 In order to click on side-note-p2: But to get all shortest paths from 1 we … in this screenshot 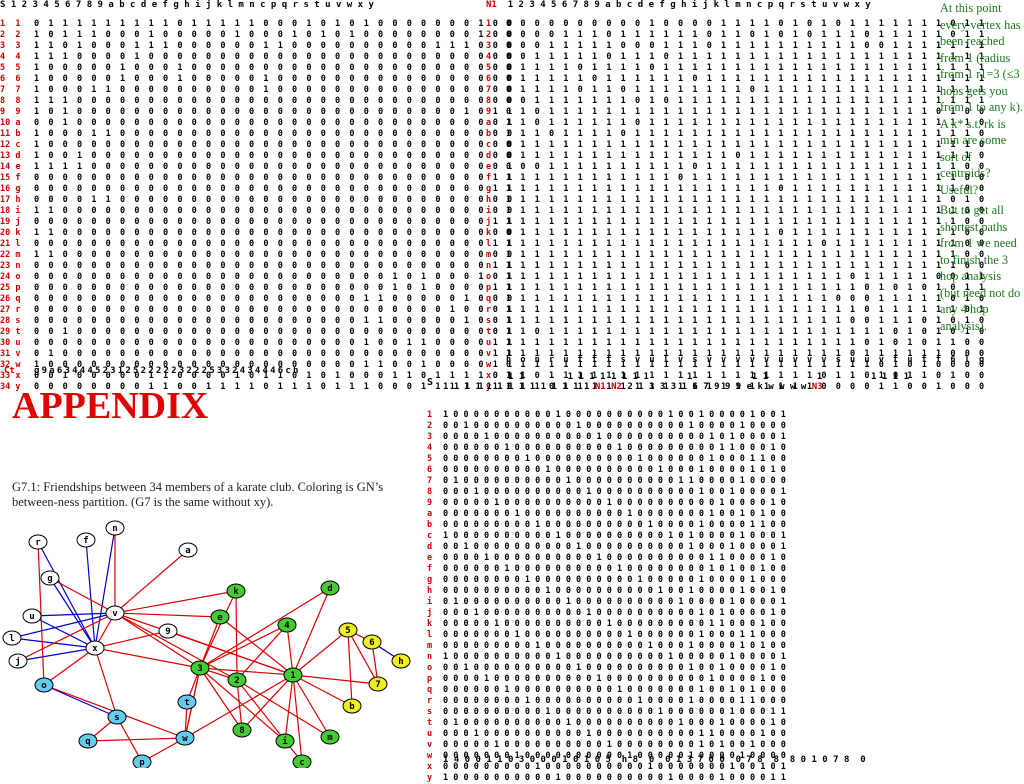, I will do `click(980, 268)`.